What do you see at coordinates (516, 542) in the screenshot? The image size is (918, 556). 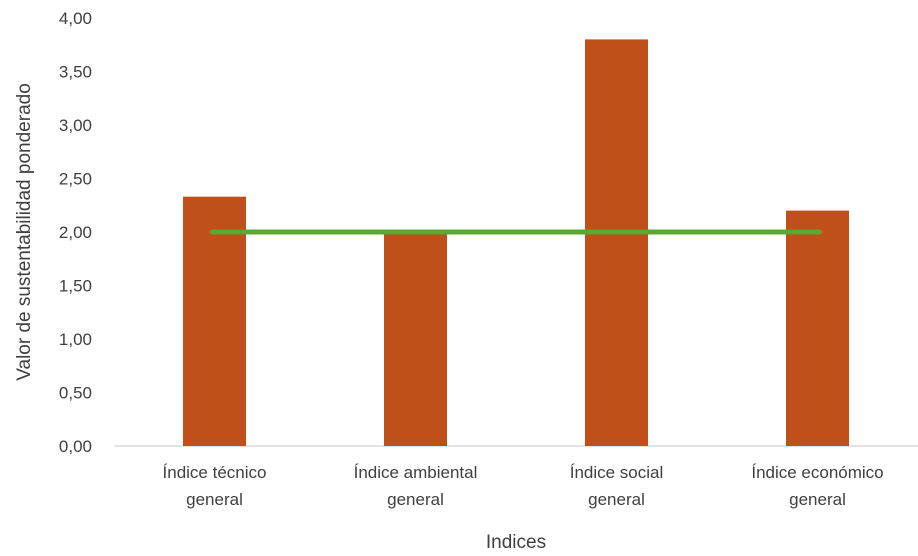 I see `x-axis-title: Indices` at bounding box center [516, 542].